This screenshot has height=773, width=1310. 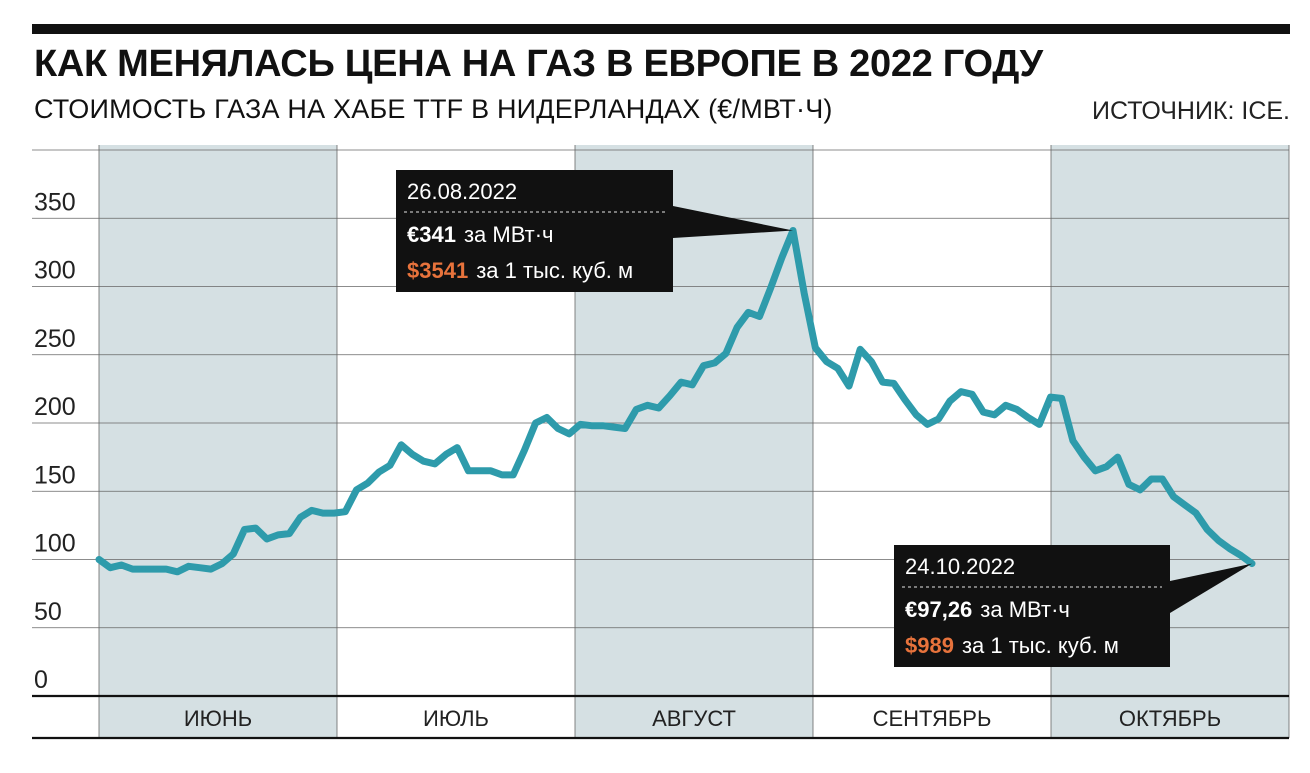 What do you see at coordinates (437, 270) in the screenshot?
I see `callout-usd-value: $3541` at bounding box center [437, 270].